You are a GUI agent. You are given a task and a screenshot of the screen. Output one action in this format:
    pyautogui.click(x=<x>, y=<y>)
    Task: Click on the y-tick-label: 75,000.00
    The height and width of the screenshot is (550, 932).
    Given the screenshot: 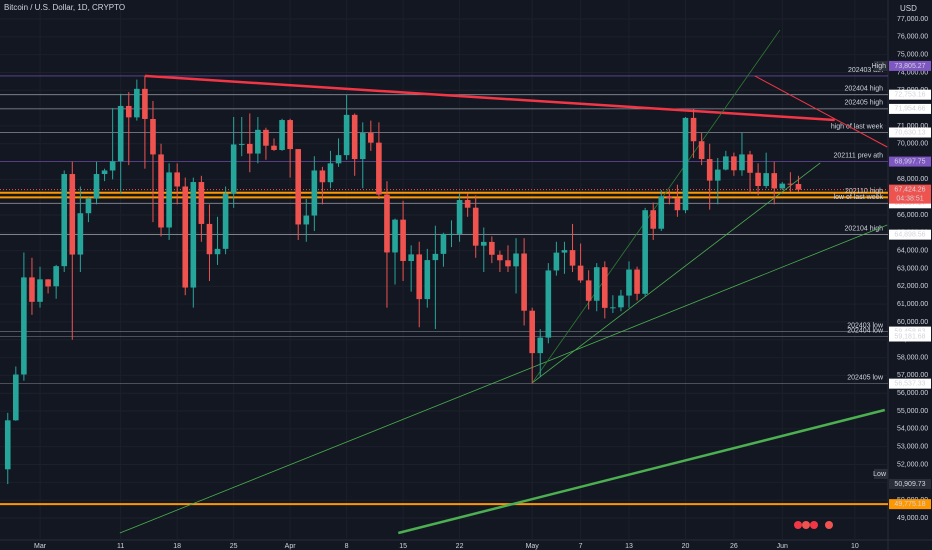 What is the action you would take?
    pyautogui.click(x=912, y=54)
    